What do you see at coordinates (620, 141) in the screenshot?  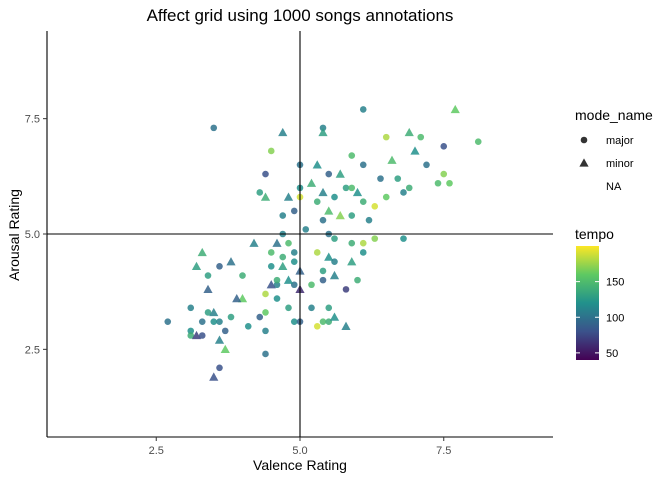 I see `legend-label-major: major` at bounding box center [620, 141].